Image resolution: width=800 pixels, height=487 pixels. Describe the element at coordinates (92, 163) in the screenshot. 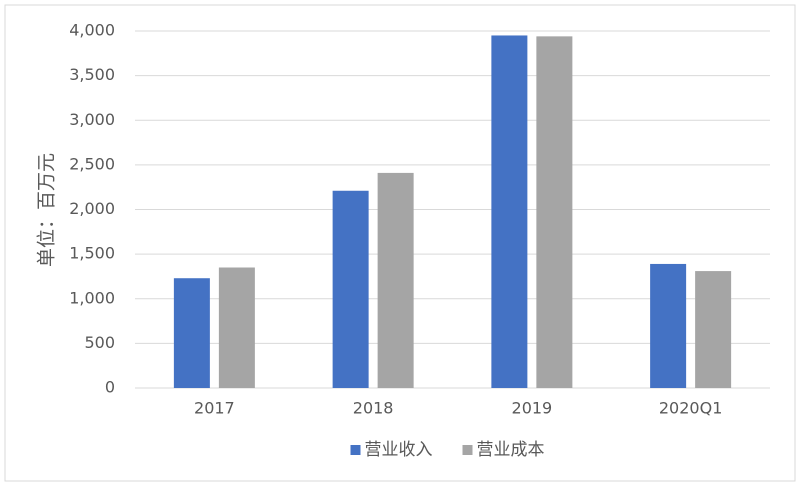

I see `y-tick-label: 2,500` at that location.